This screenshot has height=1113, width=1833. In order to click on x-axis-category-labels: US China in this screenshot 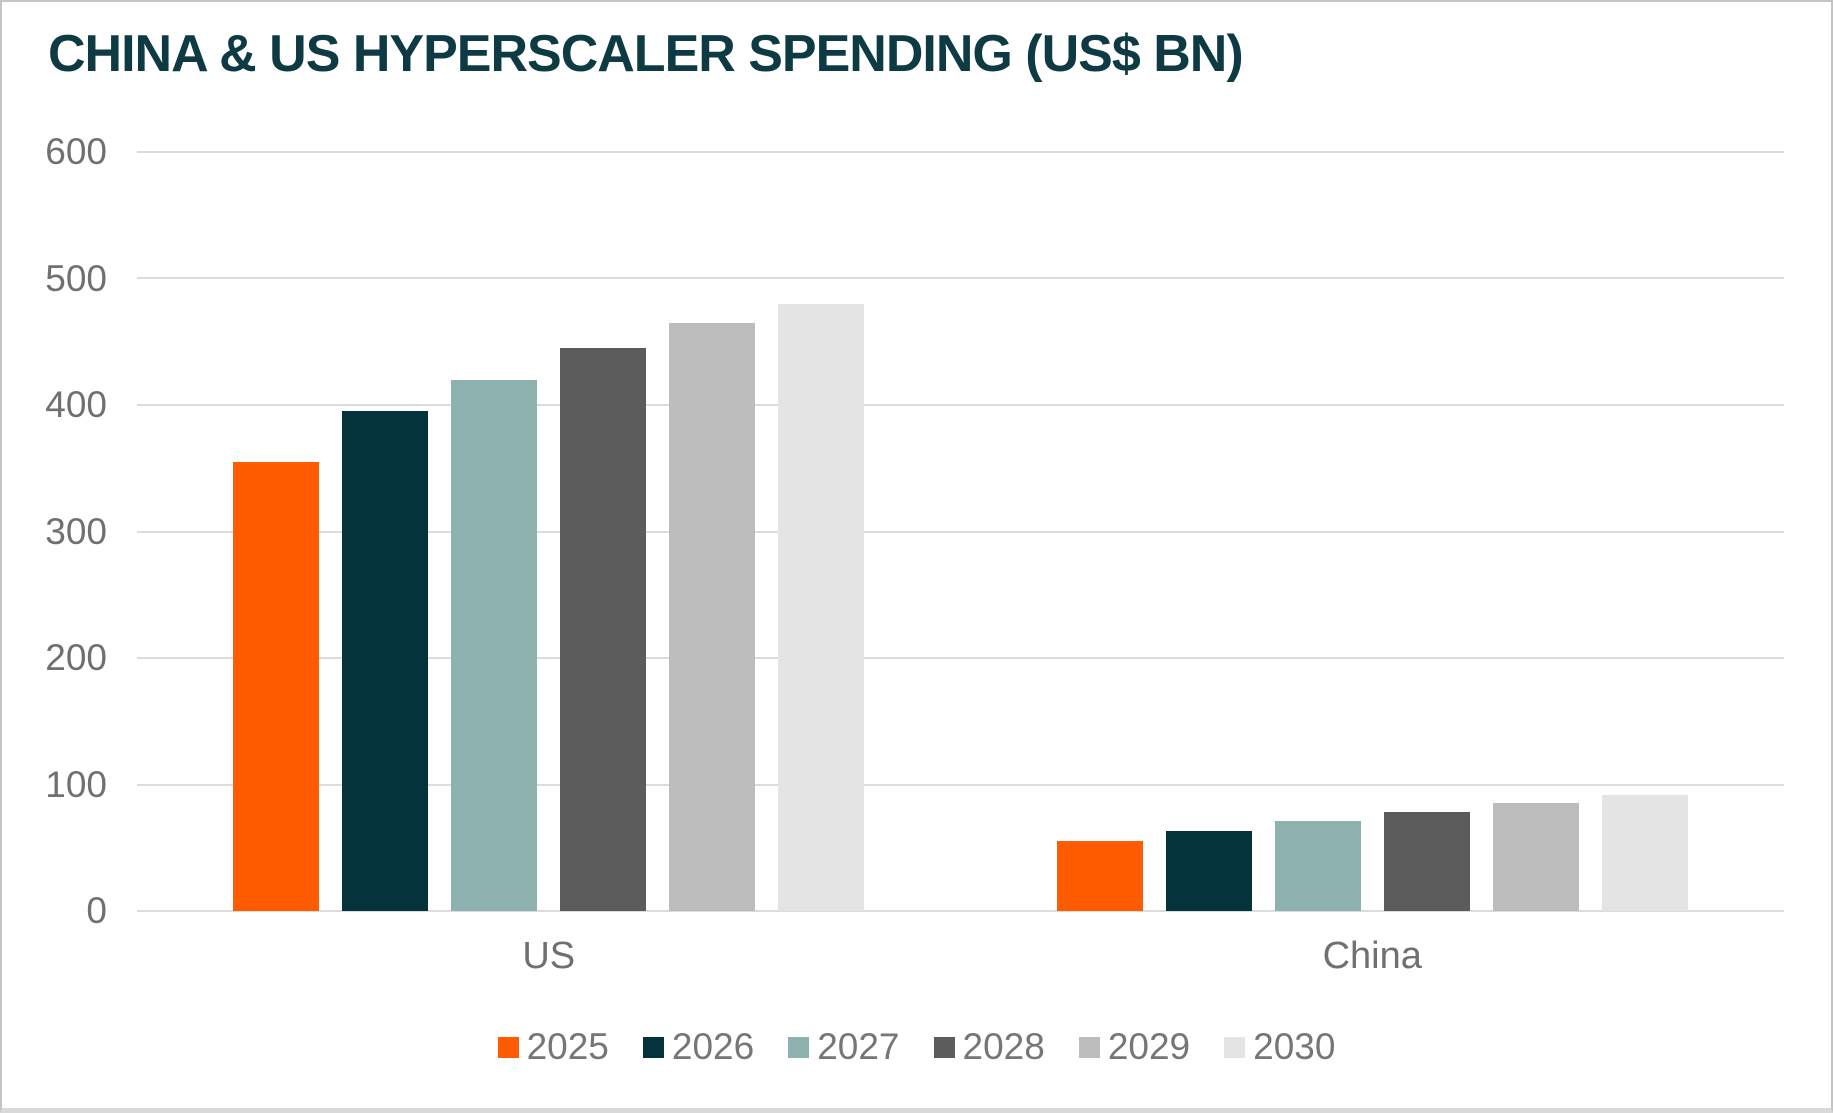, I will do `click(960, 956)`.